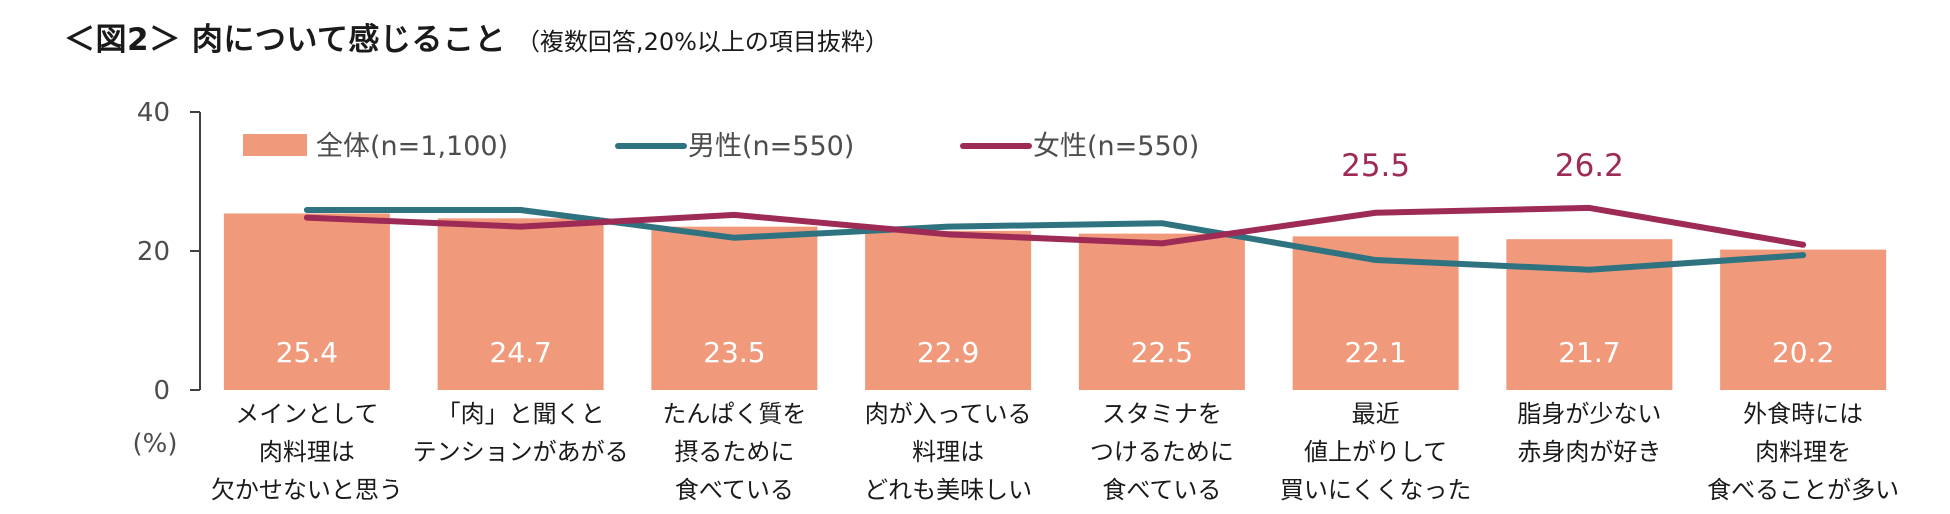  I want to click on chart-title-block: ＜図2＞ 肉について感じること （複数回答,20%以上の項目抜粋）, so click(476, 39).